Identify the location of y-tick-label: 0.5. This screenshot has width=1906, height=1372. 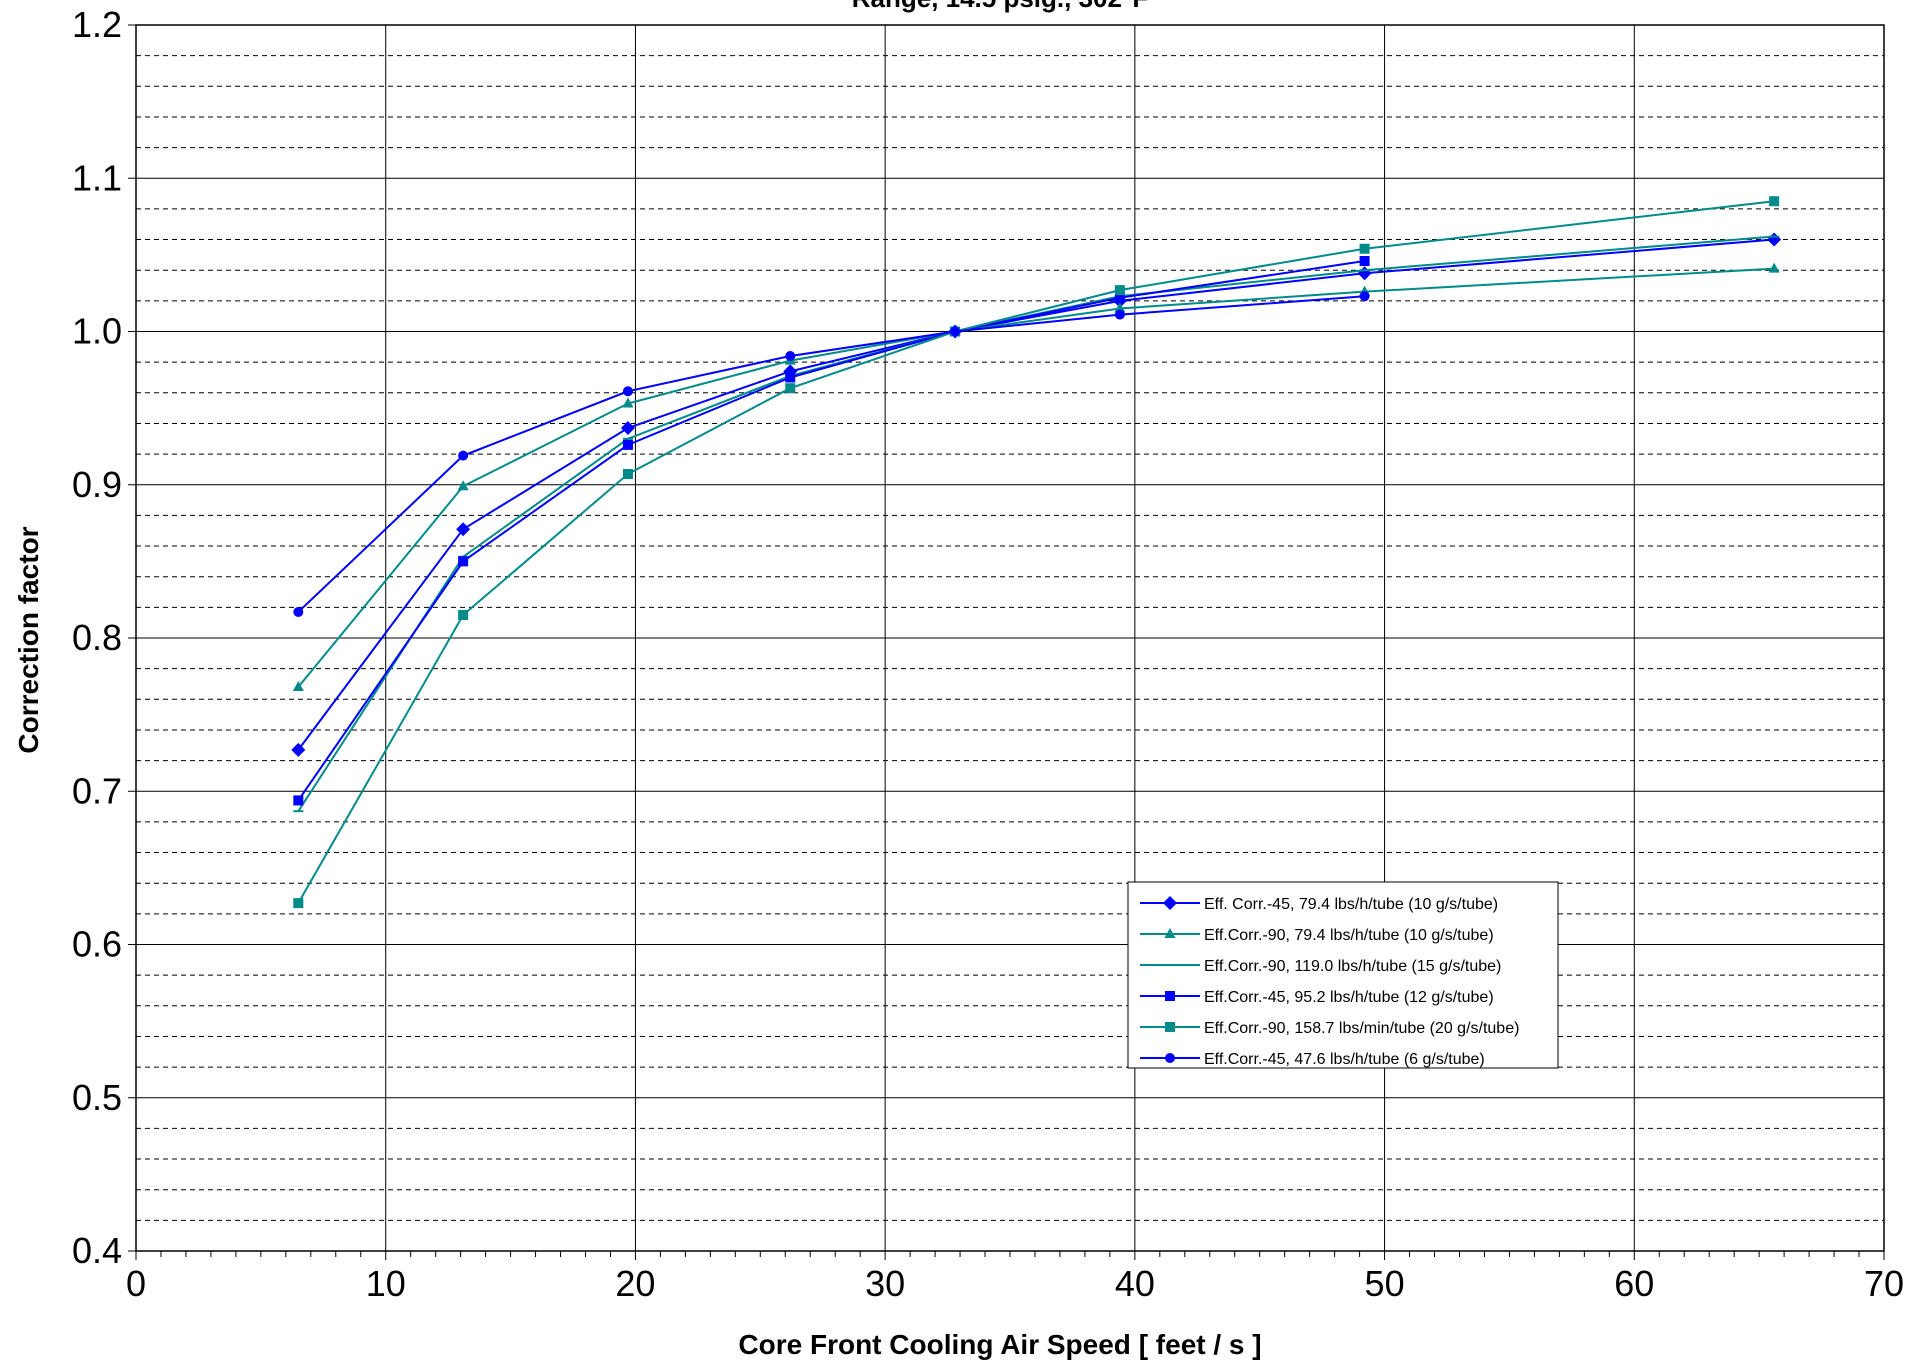
(97, 1097).